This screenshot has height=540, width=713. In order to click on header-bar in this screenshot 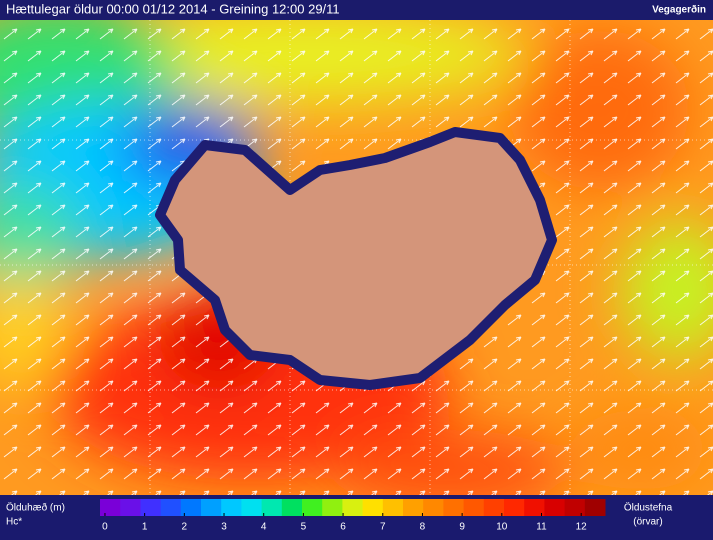, I will do `click(356, 10)`.